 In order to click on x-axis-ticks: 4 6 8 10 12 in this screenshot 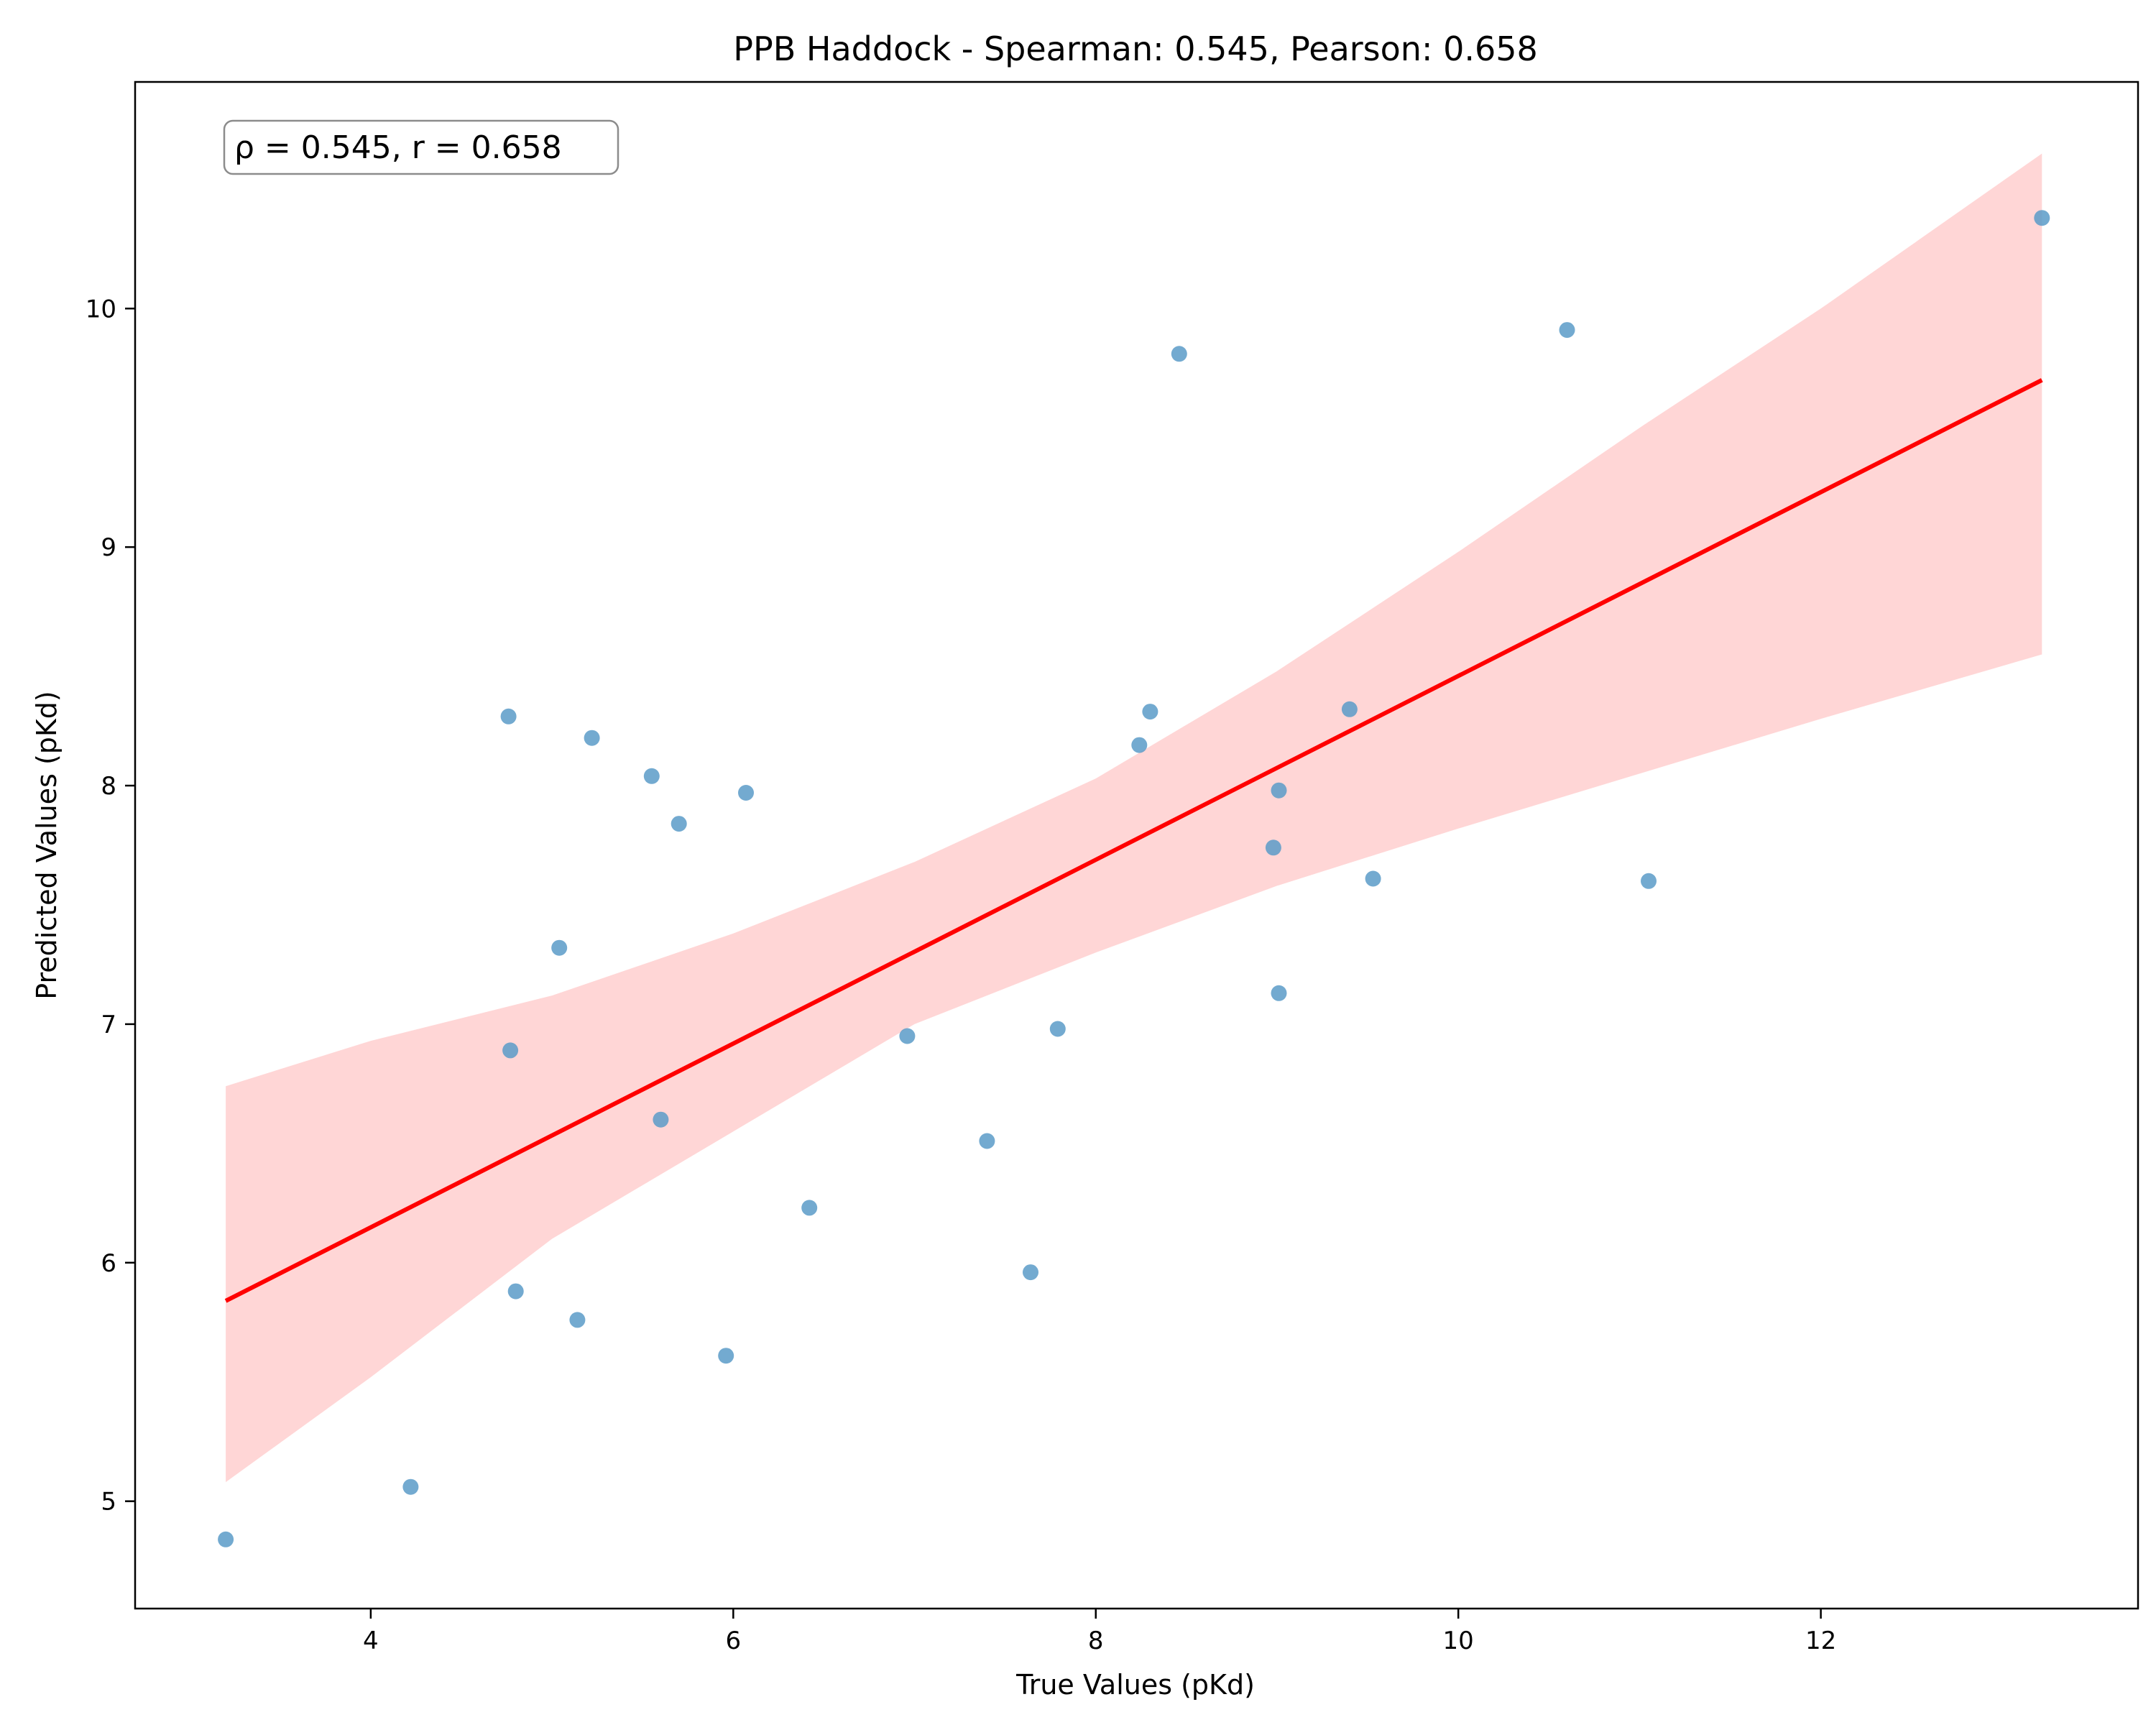, I will do `click(1099, 1632)`.